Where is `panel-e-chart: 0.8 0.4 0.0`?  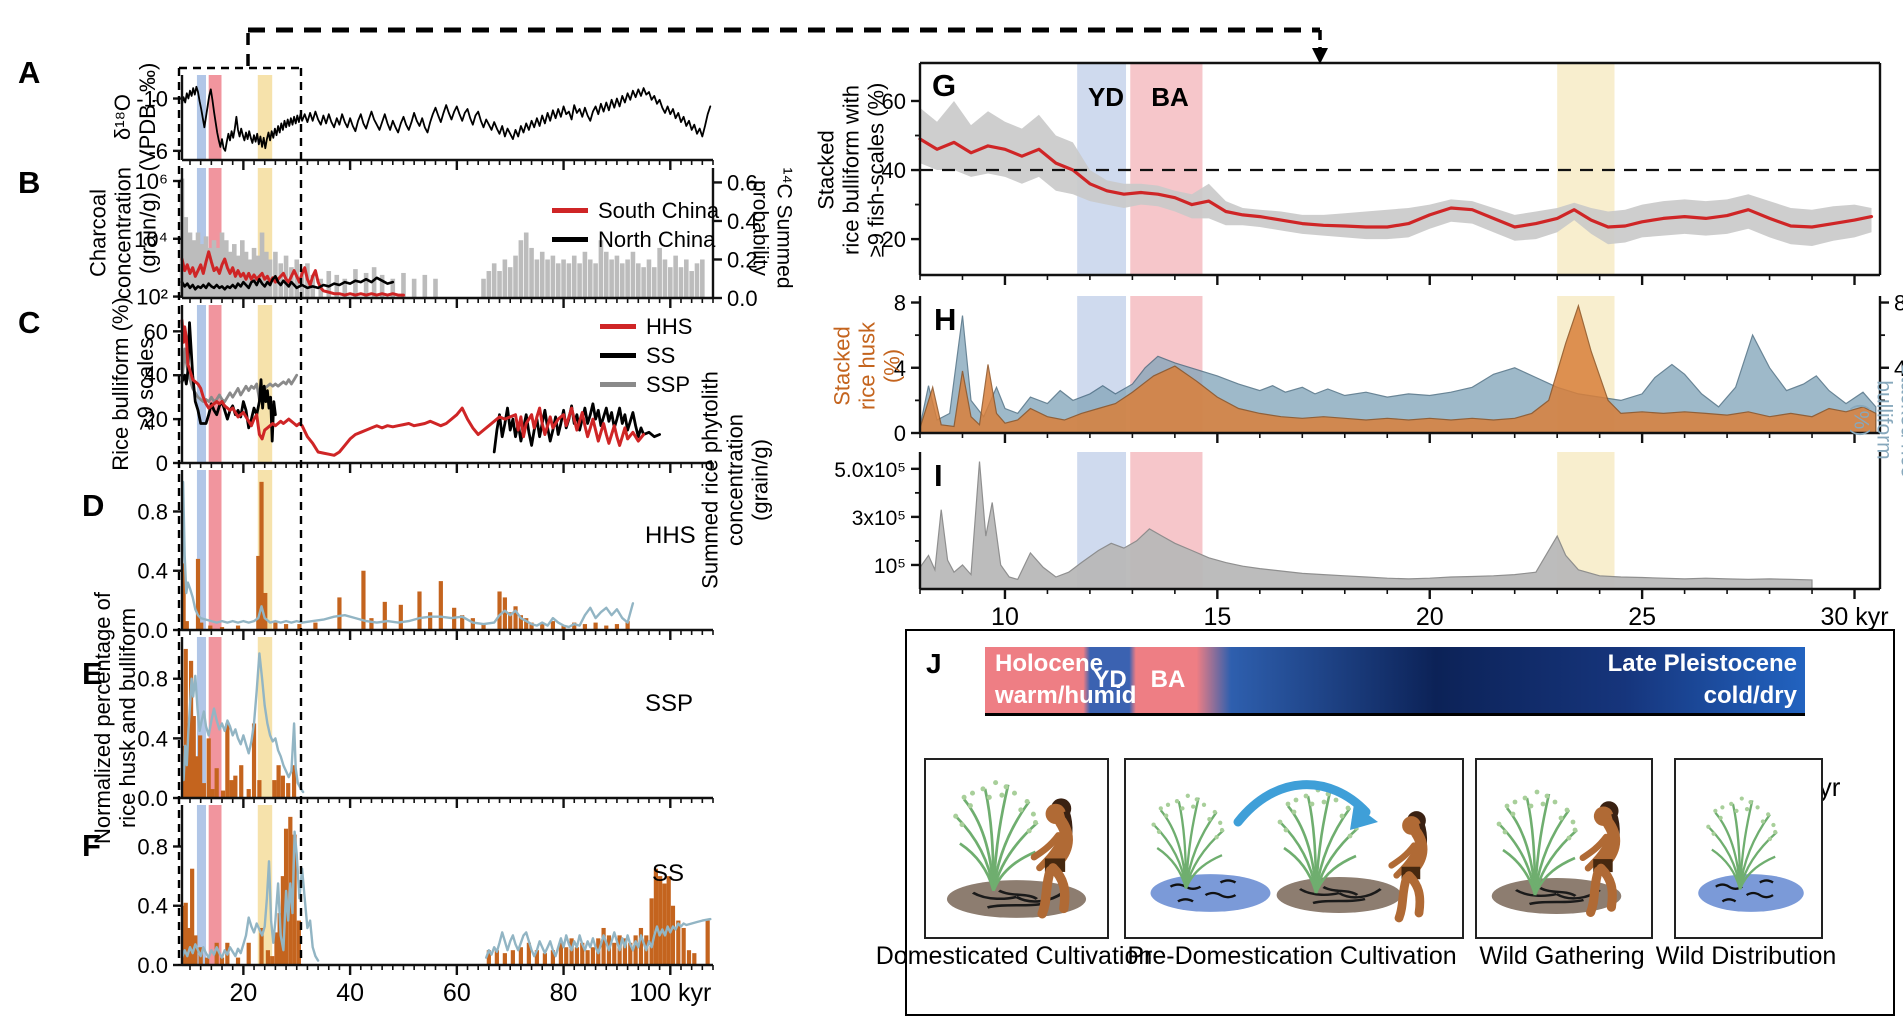 panel-e-chart: 0.8 0.4 0.0 is located at coordinates (425, 724).